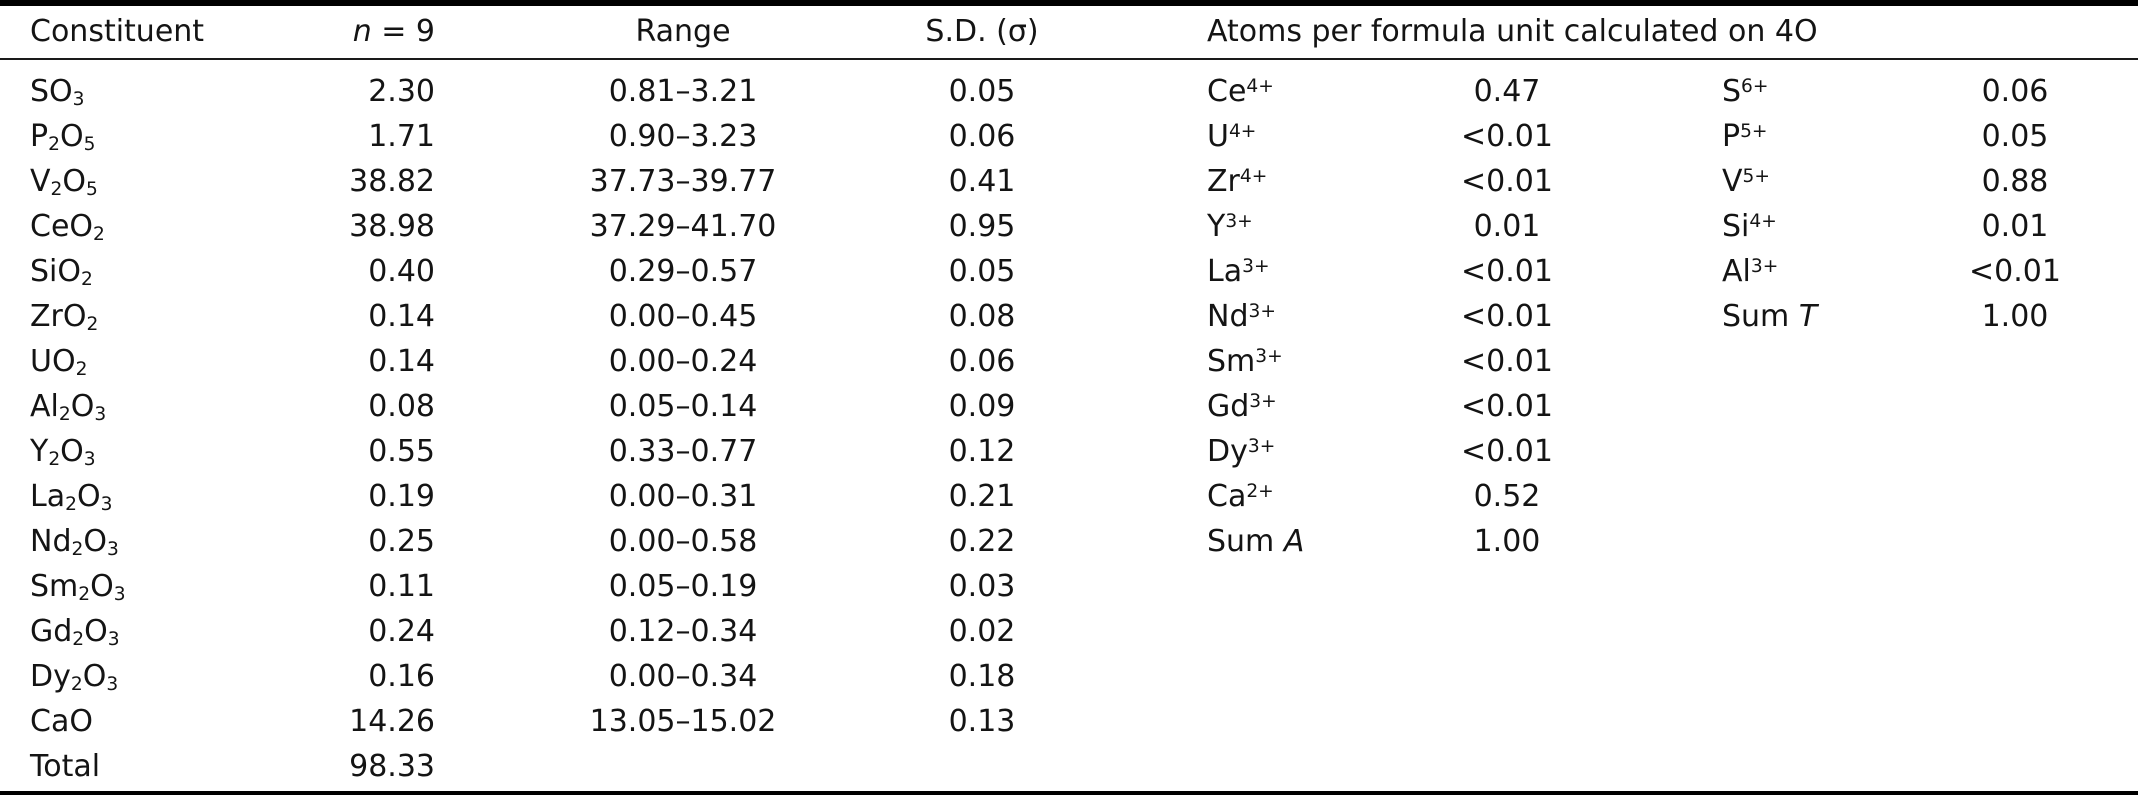  I want to click on cell-t-cation: S6+, so click(1745, 91).